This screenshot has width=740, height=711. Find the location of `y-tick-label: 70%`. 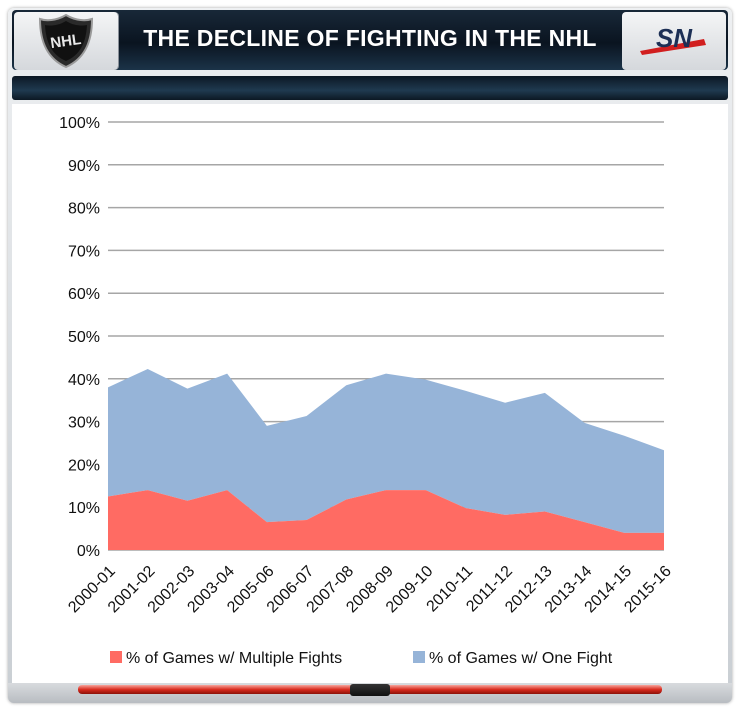

y-tick-label: 70% is located at coordinates (84, 251).